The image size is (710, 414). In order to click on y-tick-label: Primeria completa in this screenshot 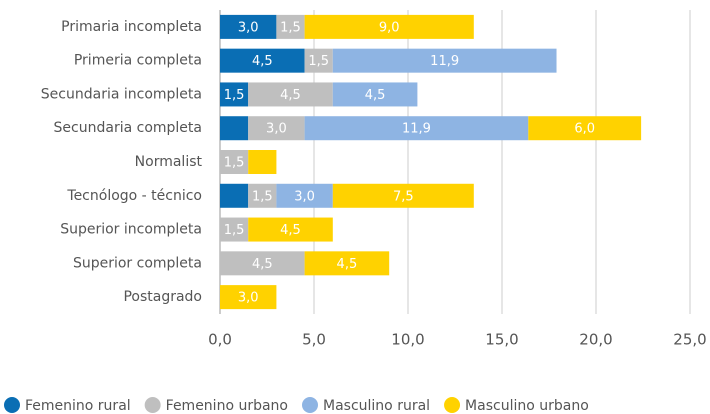, I will do `click(138, 61)`.